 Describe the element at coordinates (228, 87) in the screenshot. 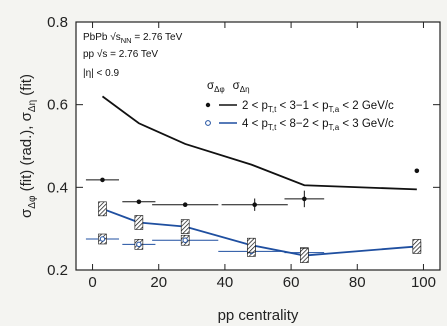

I see `legend-header: σΔφ σΔη` at that location.